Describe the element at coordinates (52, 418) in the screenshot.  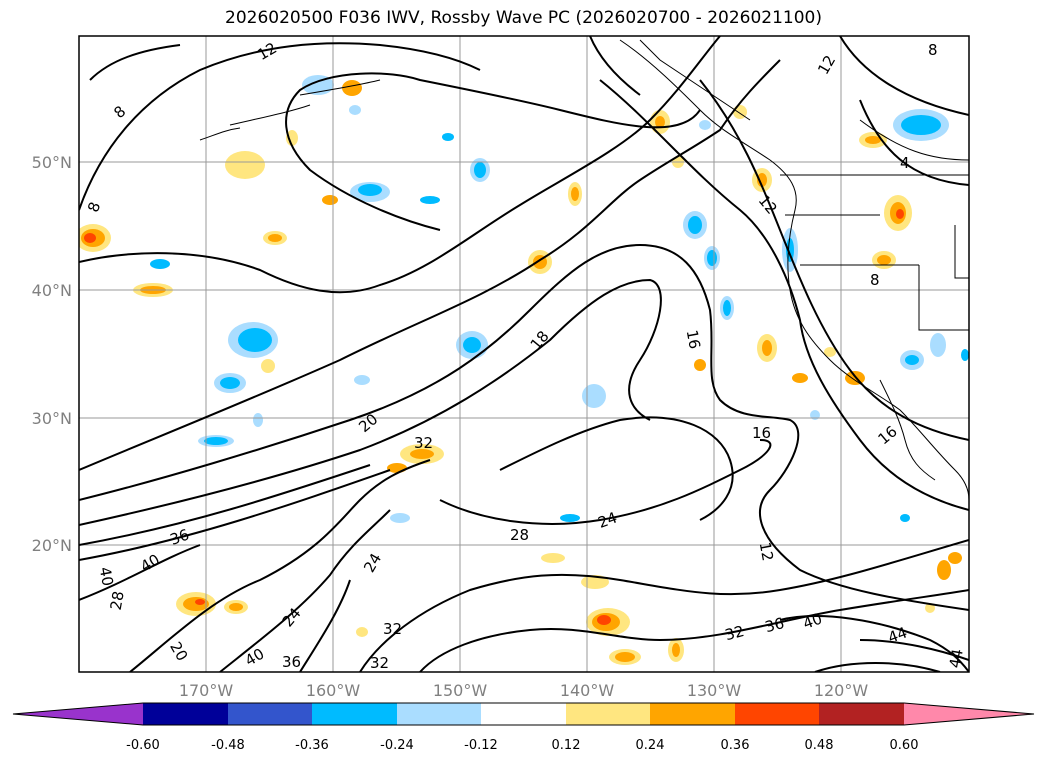
I see `lat-label: 30°N` at that location.